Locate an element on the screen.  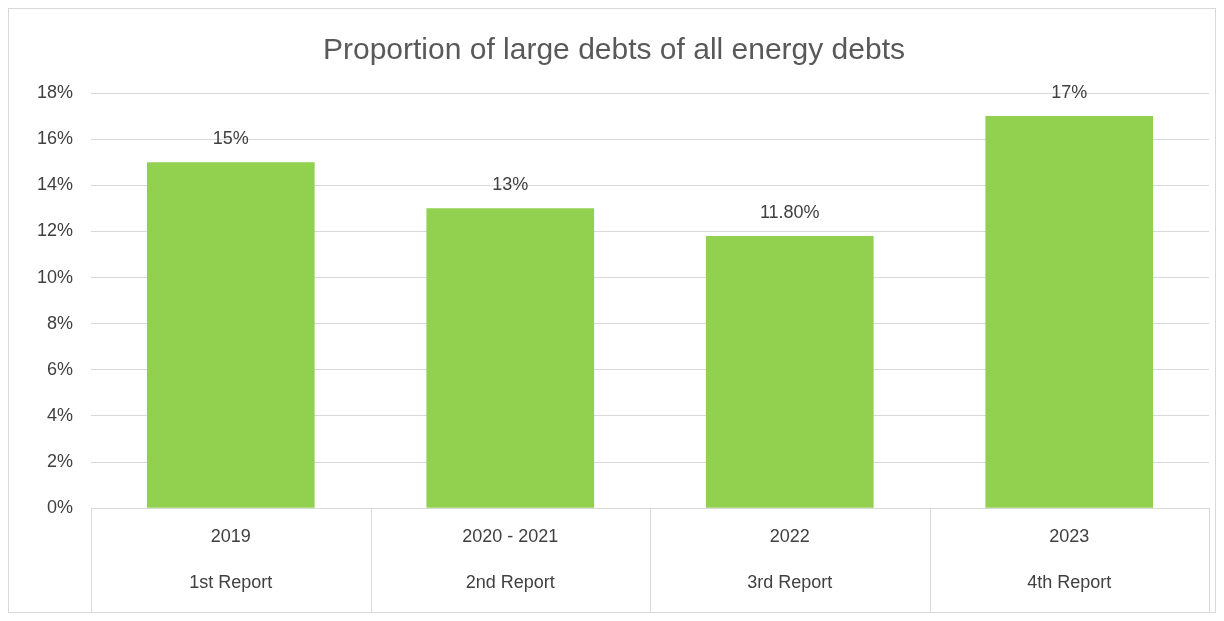
y-tick-label: 4% is located at coordinates (60, 414).